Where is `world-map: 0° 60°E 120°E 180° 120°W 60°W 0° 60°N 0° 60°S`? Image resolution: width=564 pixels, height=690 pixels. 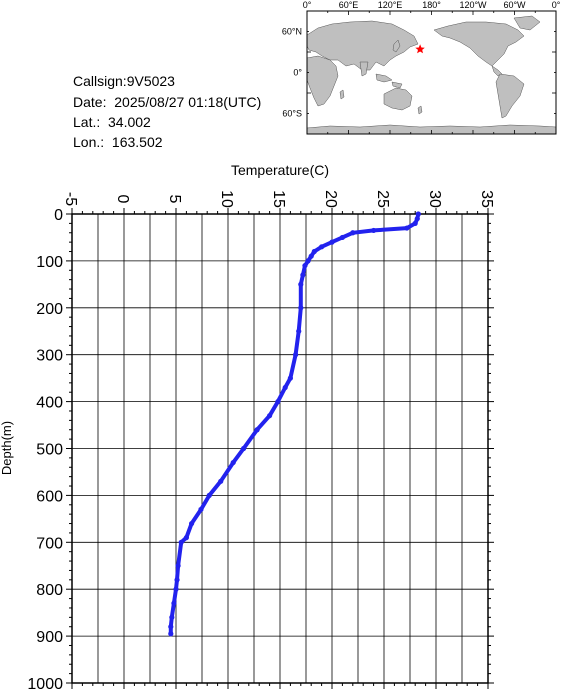
world-map: 0° 60°E 120°E 180° 120°W 60°W 0° 60°N 0° 60°S is located at coordinates (421, 67).